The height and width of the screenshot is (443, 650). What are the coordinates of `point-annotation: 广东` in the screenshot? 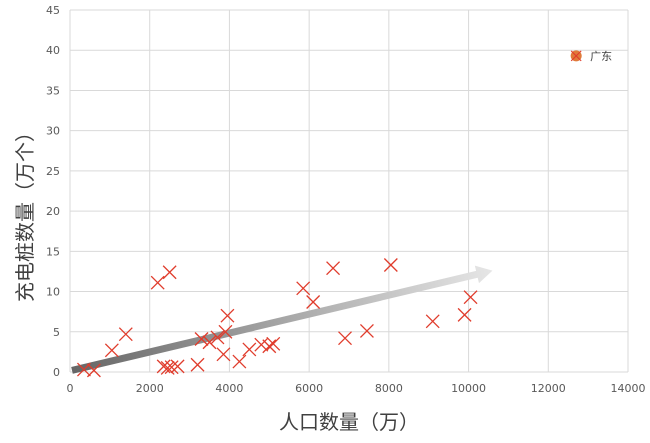 It's located at (601, 56).